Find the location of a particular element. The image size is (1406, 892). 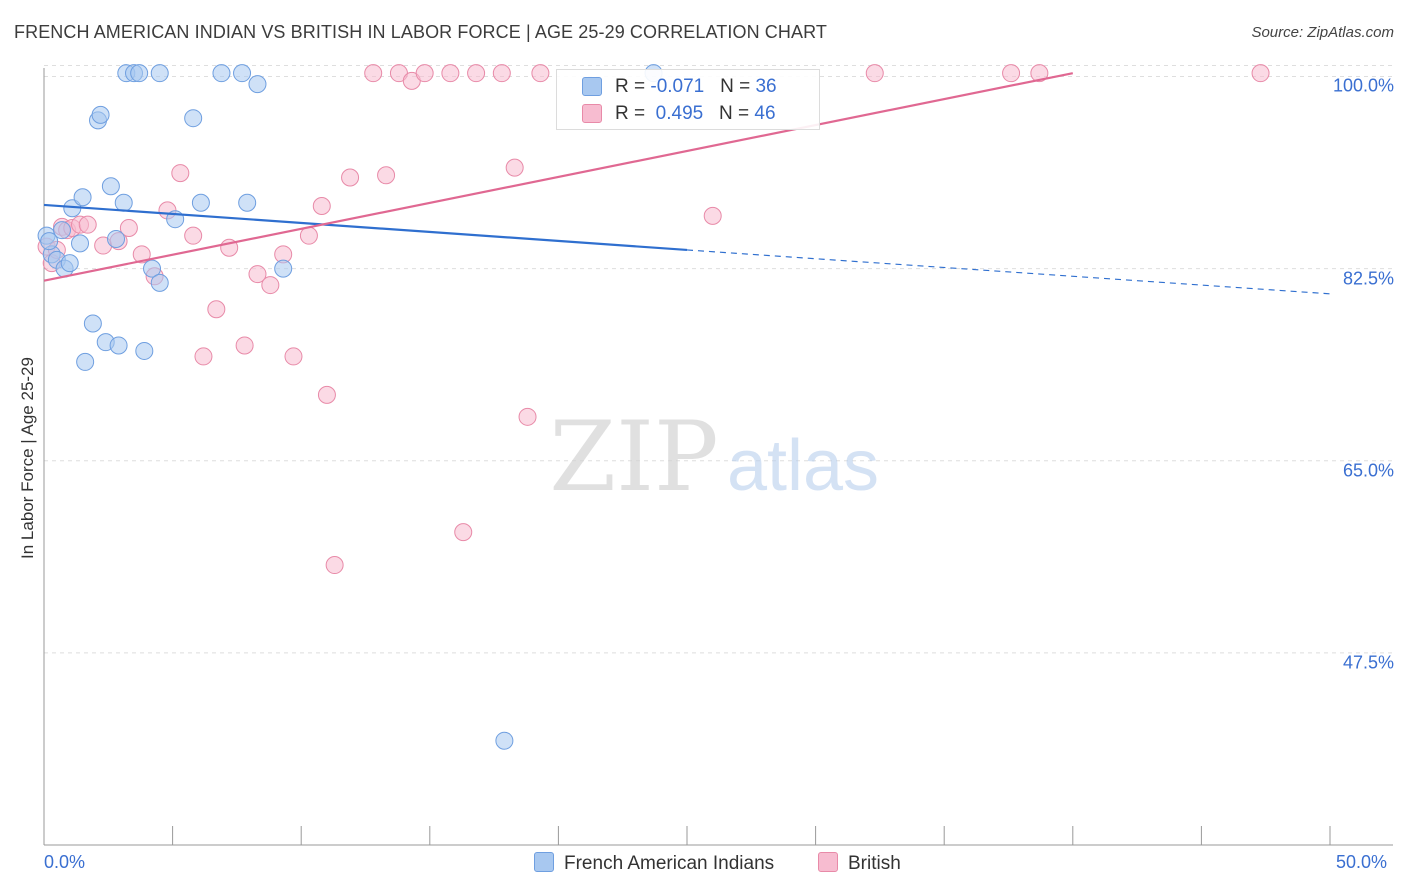

trend-line-french-american-indians is located at coordinates (365, 227).